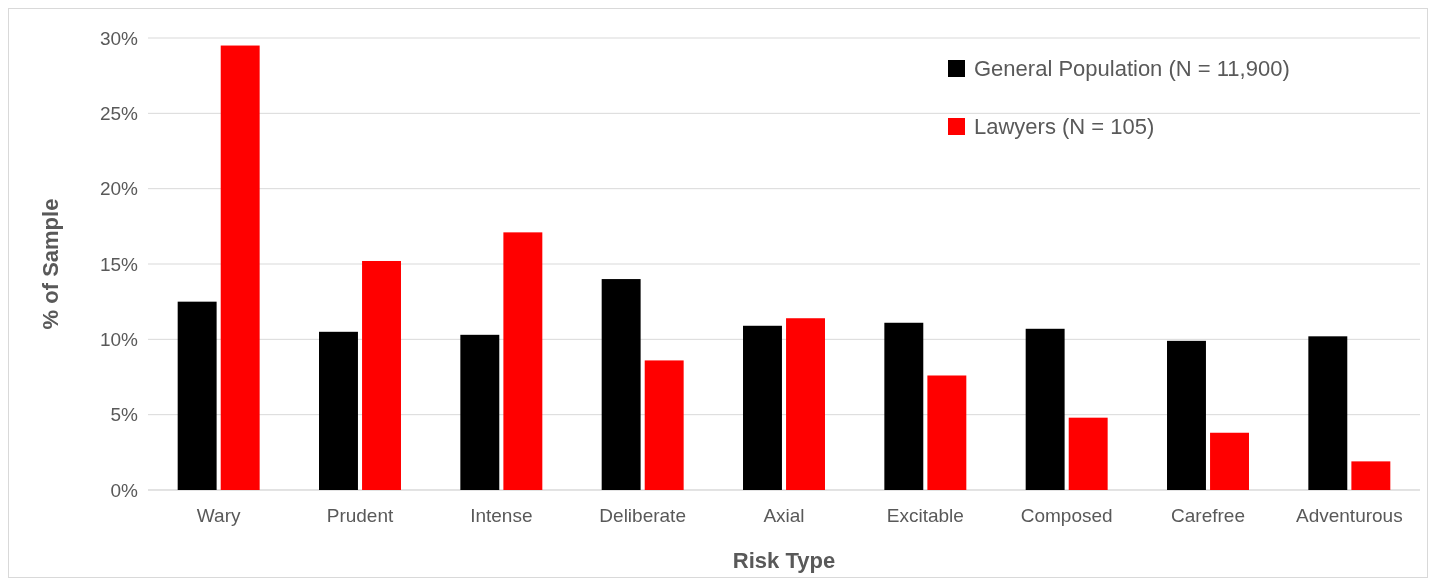 The width and height of the screenshot is (1436, 578). What do you see at coordinates (124, 490) in the screenshot?
I see `y-tick-label: 0%` at bounding box center [124, 490].